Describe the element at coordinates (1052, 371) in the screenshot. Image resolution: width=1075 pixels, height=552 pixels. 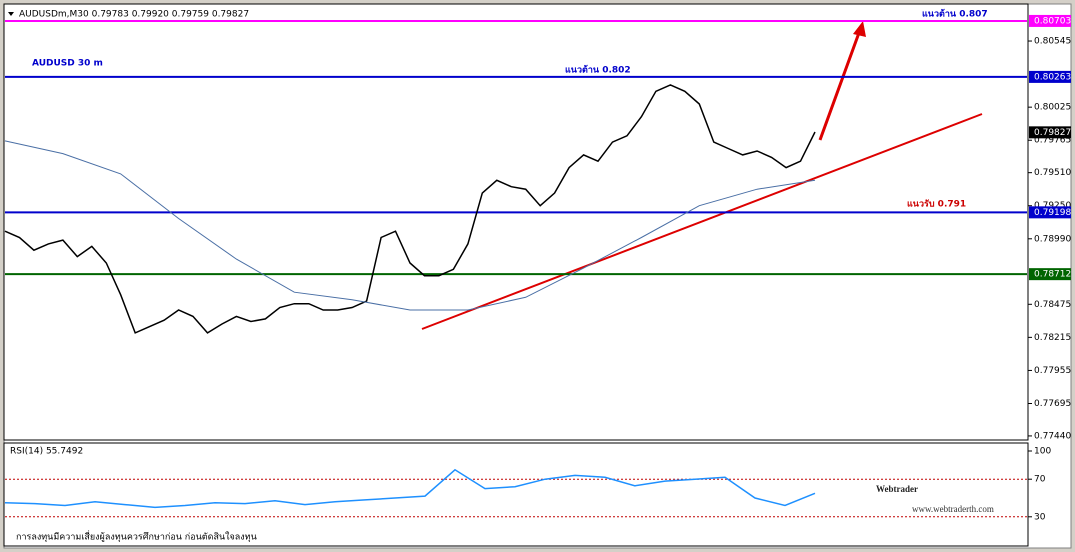
I see `y-tick-label: 0.77955` at that location.